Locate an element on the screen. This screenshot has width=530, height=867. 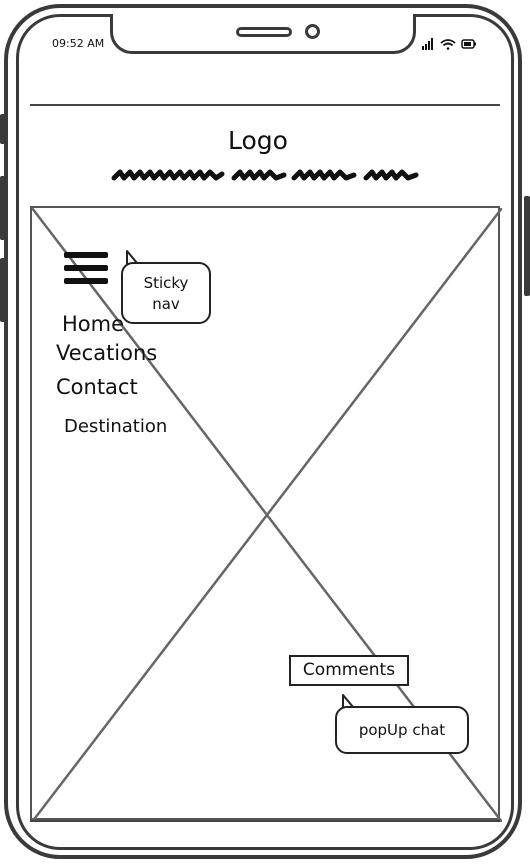
signal-icon is located at coordinates (427, 44).